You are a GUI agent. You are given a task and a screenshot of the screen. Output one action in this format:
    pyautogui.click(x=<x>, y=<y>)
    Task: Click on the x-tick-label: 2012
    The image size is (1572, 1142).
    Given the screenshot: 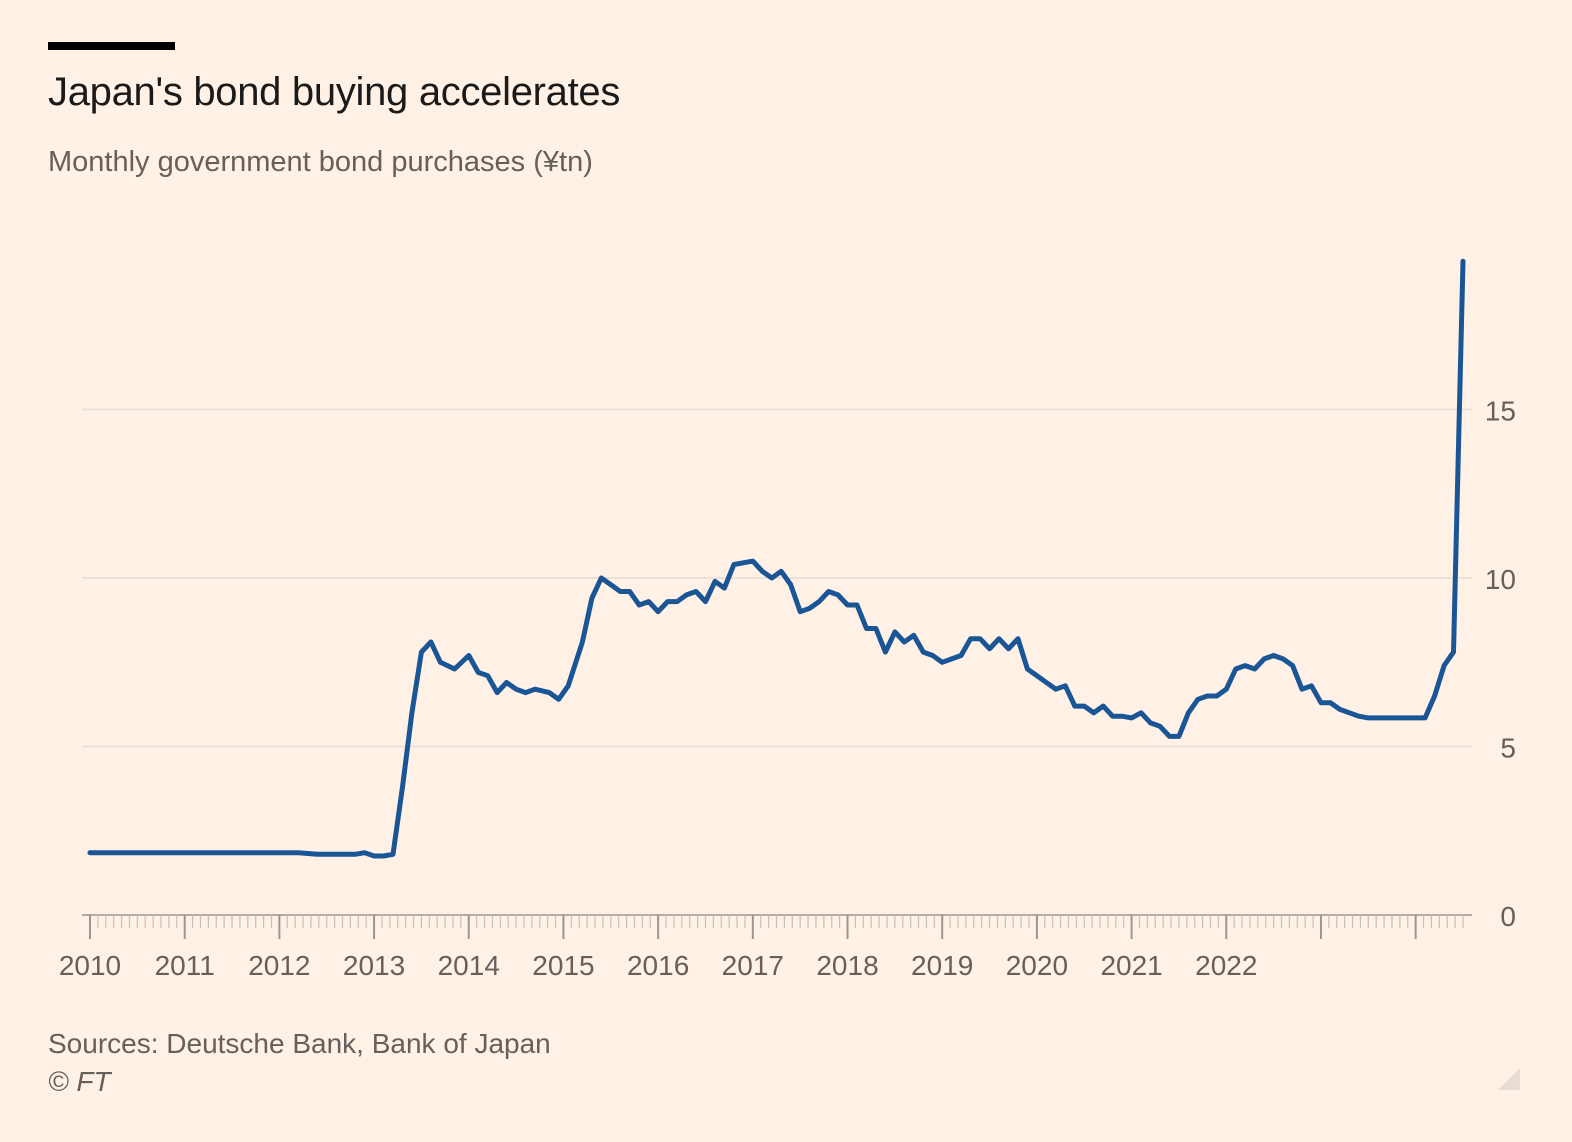 What is the action you would take?
    pyautogui.click(x=279, y=965)
    